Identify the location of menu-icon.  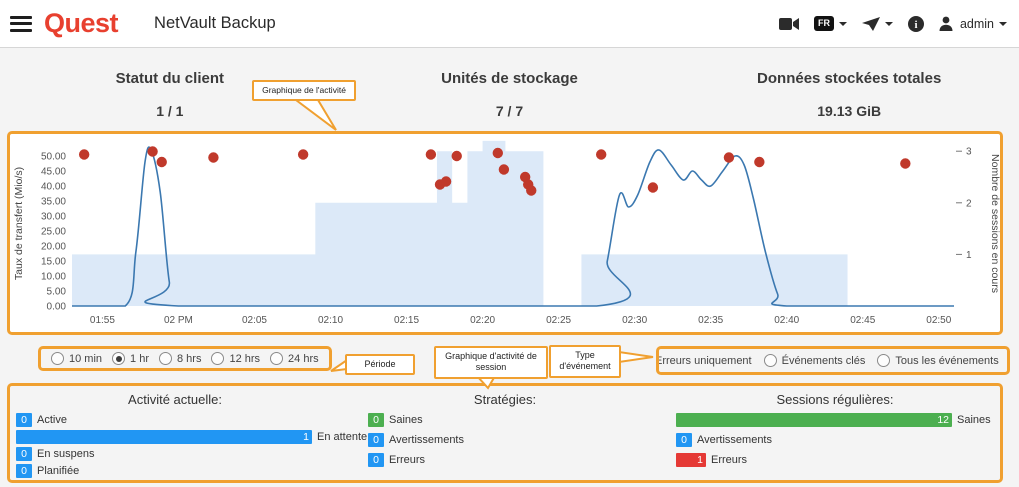
(21, 23).